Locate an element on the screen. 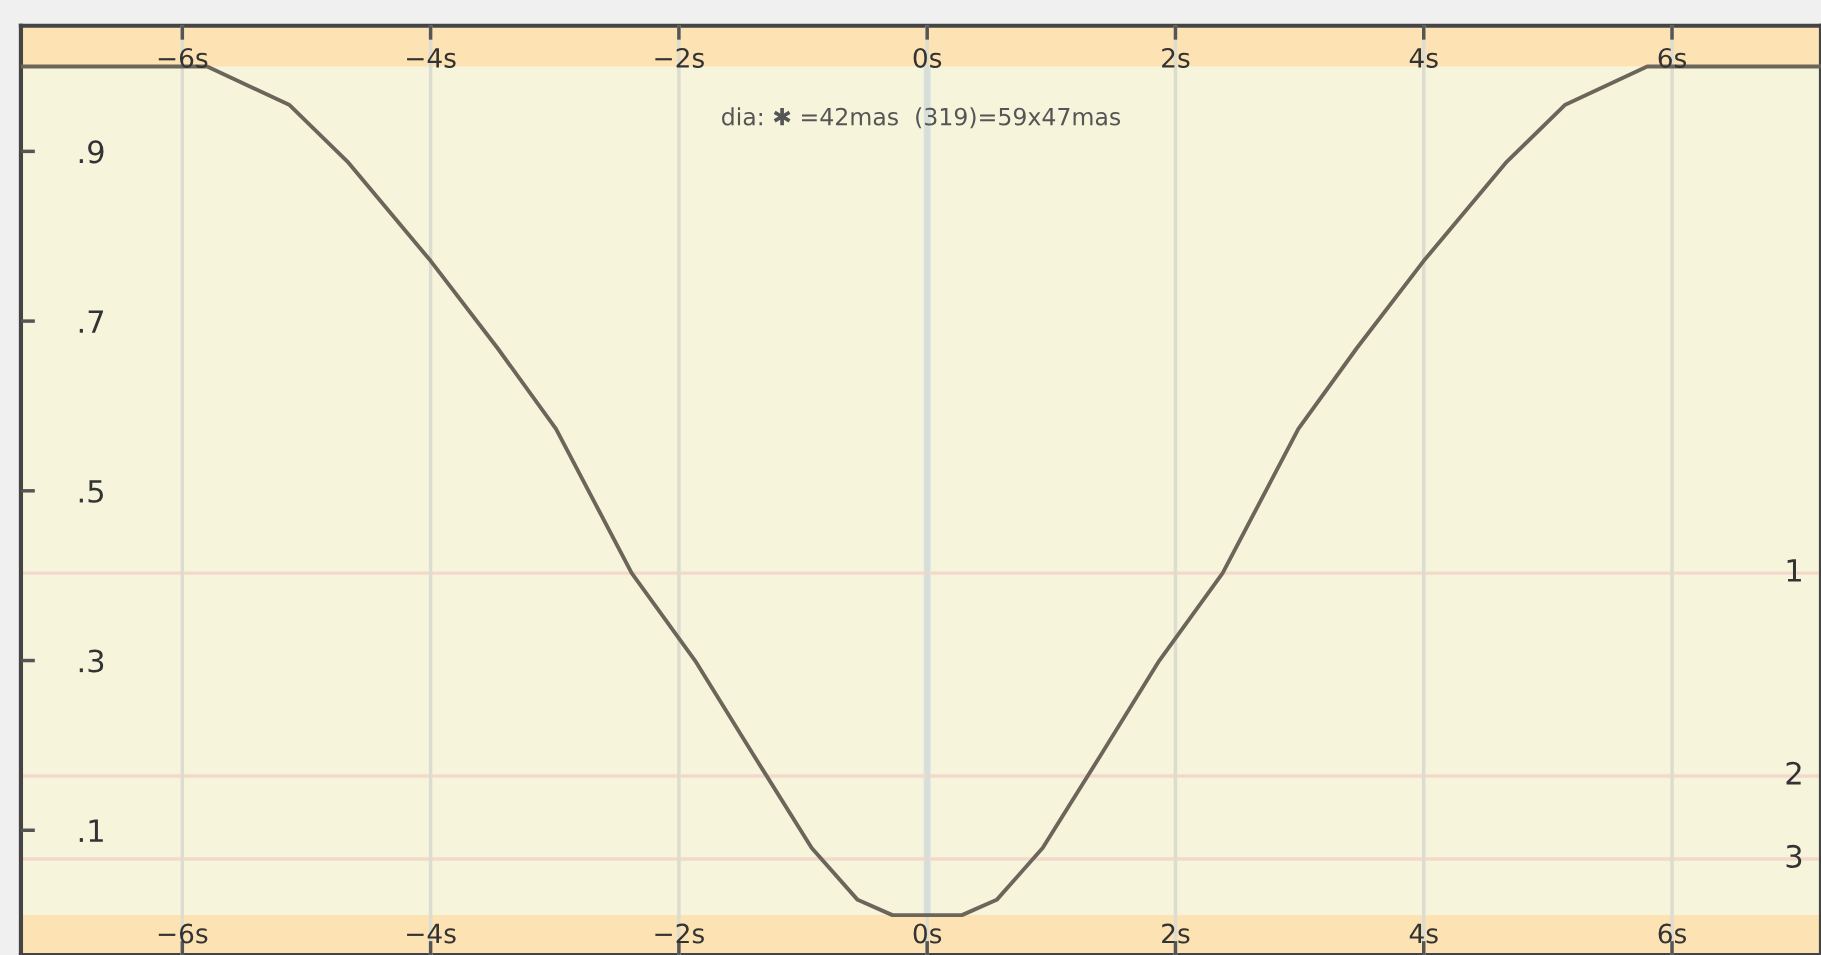 The height and width of the screenshot is (955, 1821). x-tick-label: 0s is located at coordinates (927, 933).